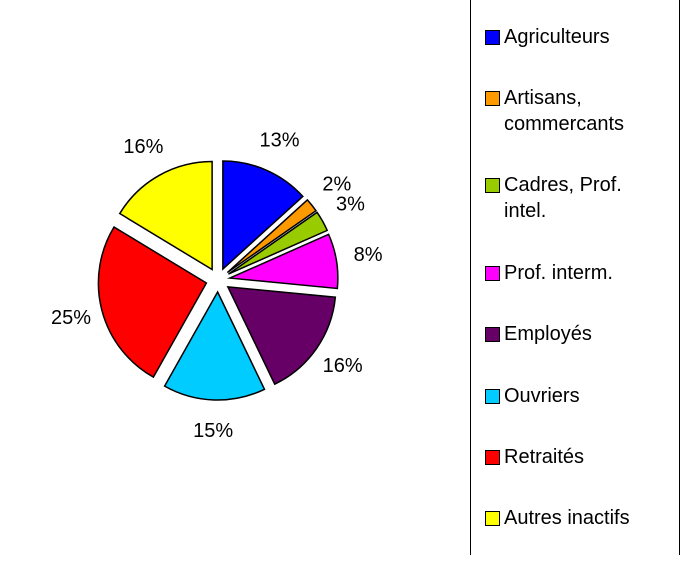  I want to click on legend-item: Prof. interm., so click(582, 273).